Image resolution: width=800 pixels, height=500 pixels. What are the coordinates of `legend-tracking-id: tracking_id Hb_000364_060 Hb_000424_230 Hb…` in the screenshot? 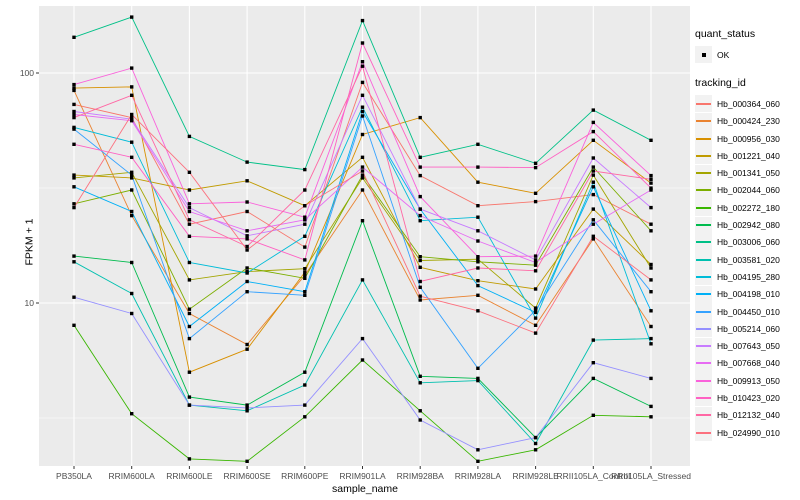 It's located at (747, 259).